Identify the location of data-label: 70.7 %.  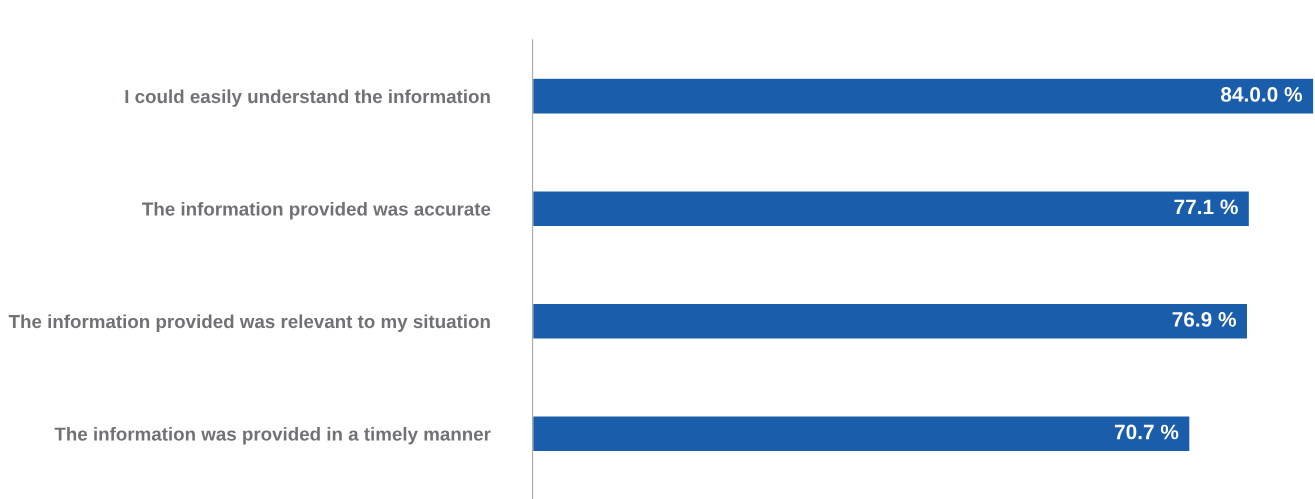
(1146, 432).